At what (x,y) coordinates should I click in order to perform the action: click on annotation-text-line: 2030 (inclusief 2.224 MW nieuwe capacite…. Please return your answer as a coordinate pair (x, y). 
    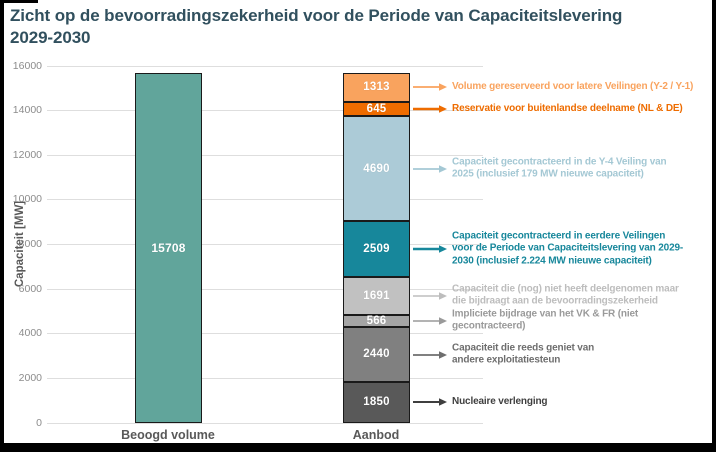
    Looking at the image, I should click on (552, 261).